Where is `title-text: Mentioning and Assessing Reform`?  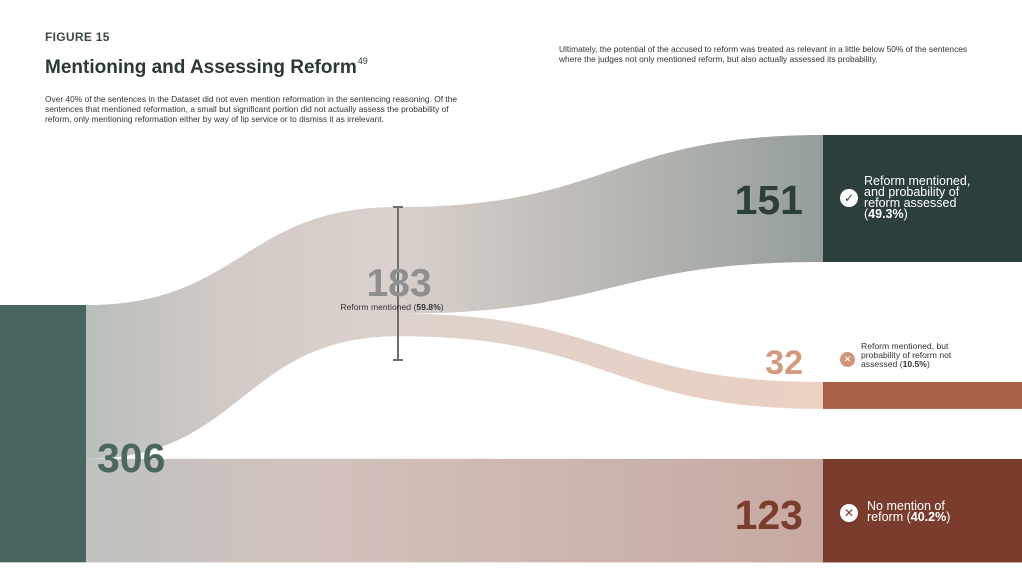
title-text: Mentioning and Assessing Reform is located at coordinates (201, 67).